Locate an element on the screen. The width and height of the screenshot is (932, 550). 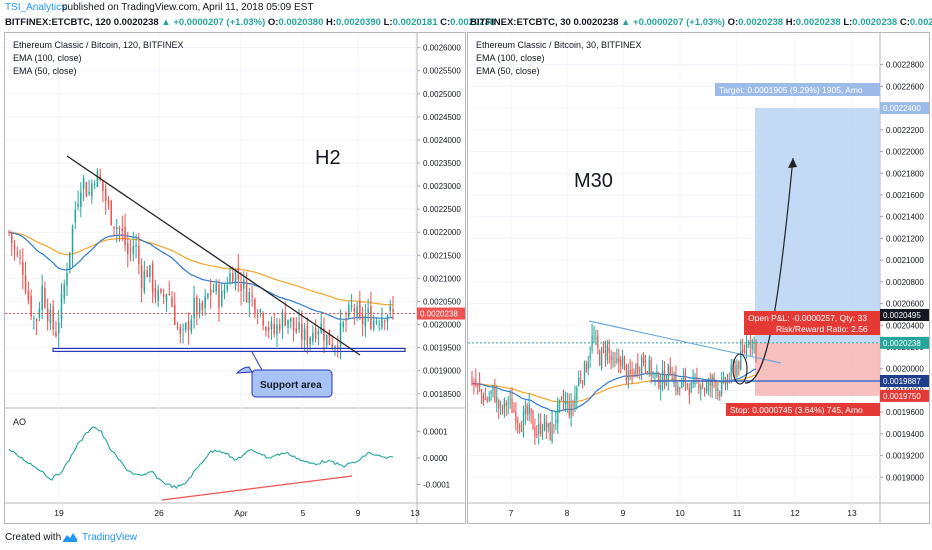
m30-price-tag-text: 0.0019750 is located at coordinates (902, 396).